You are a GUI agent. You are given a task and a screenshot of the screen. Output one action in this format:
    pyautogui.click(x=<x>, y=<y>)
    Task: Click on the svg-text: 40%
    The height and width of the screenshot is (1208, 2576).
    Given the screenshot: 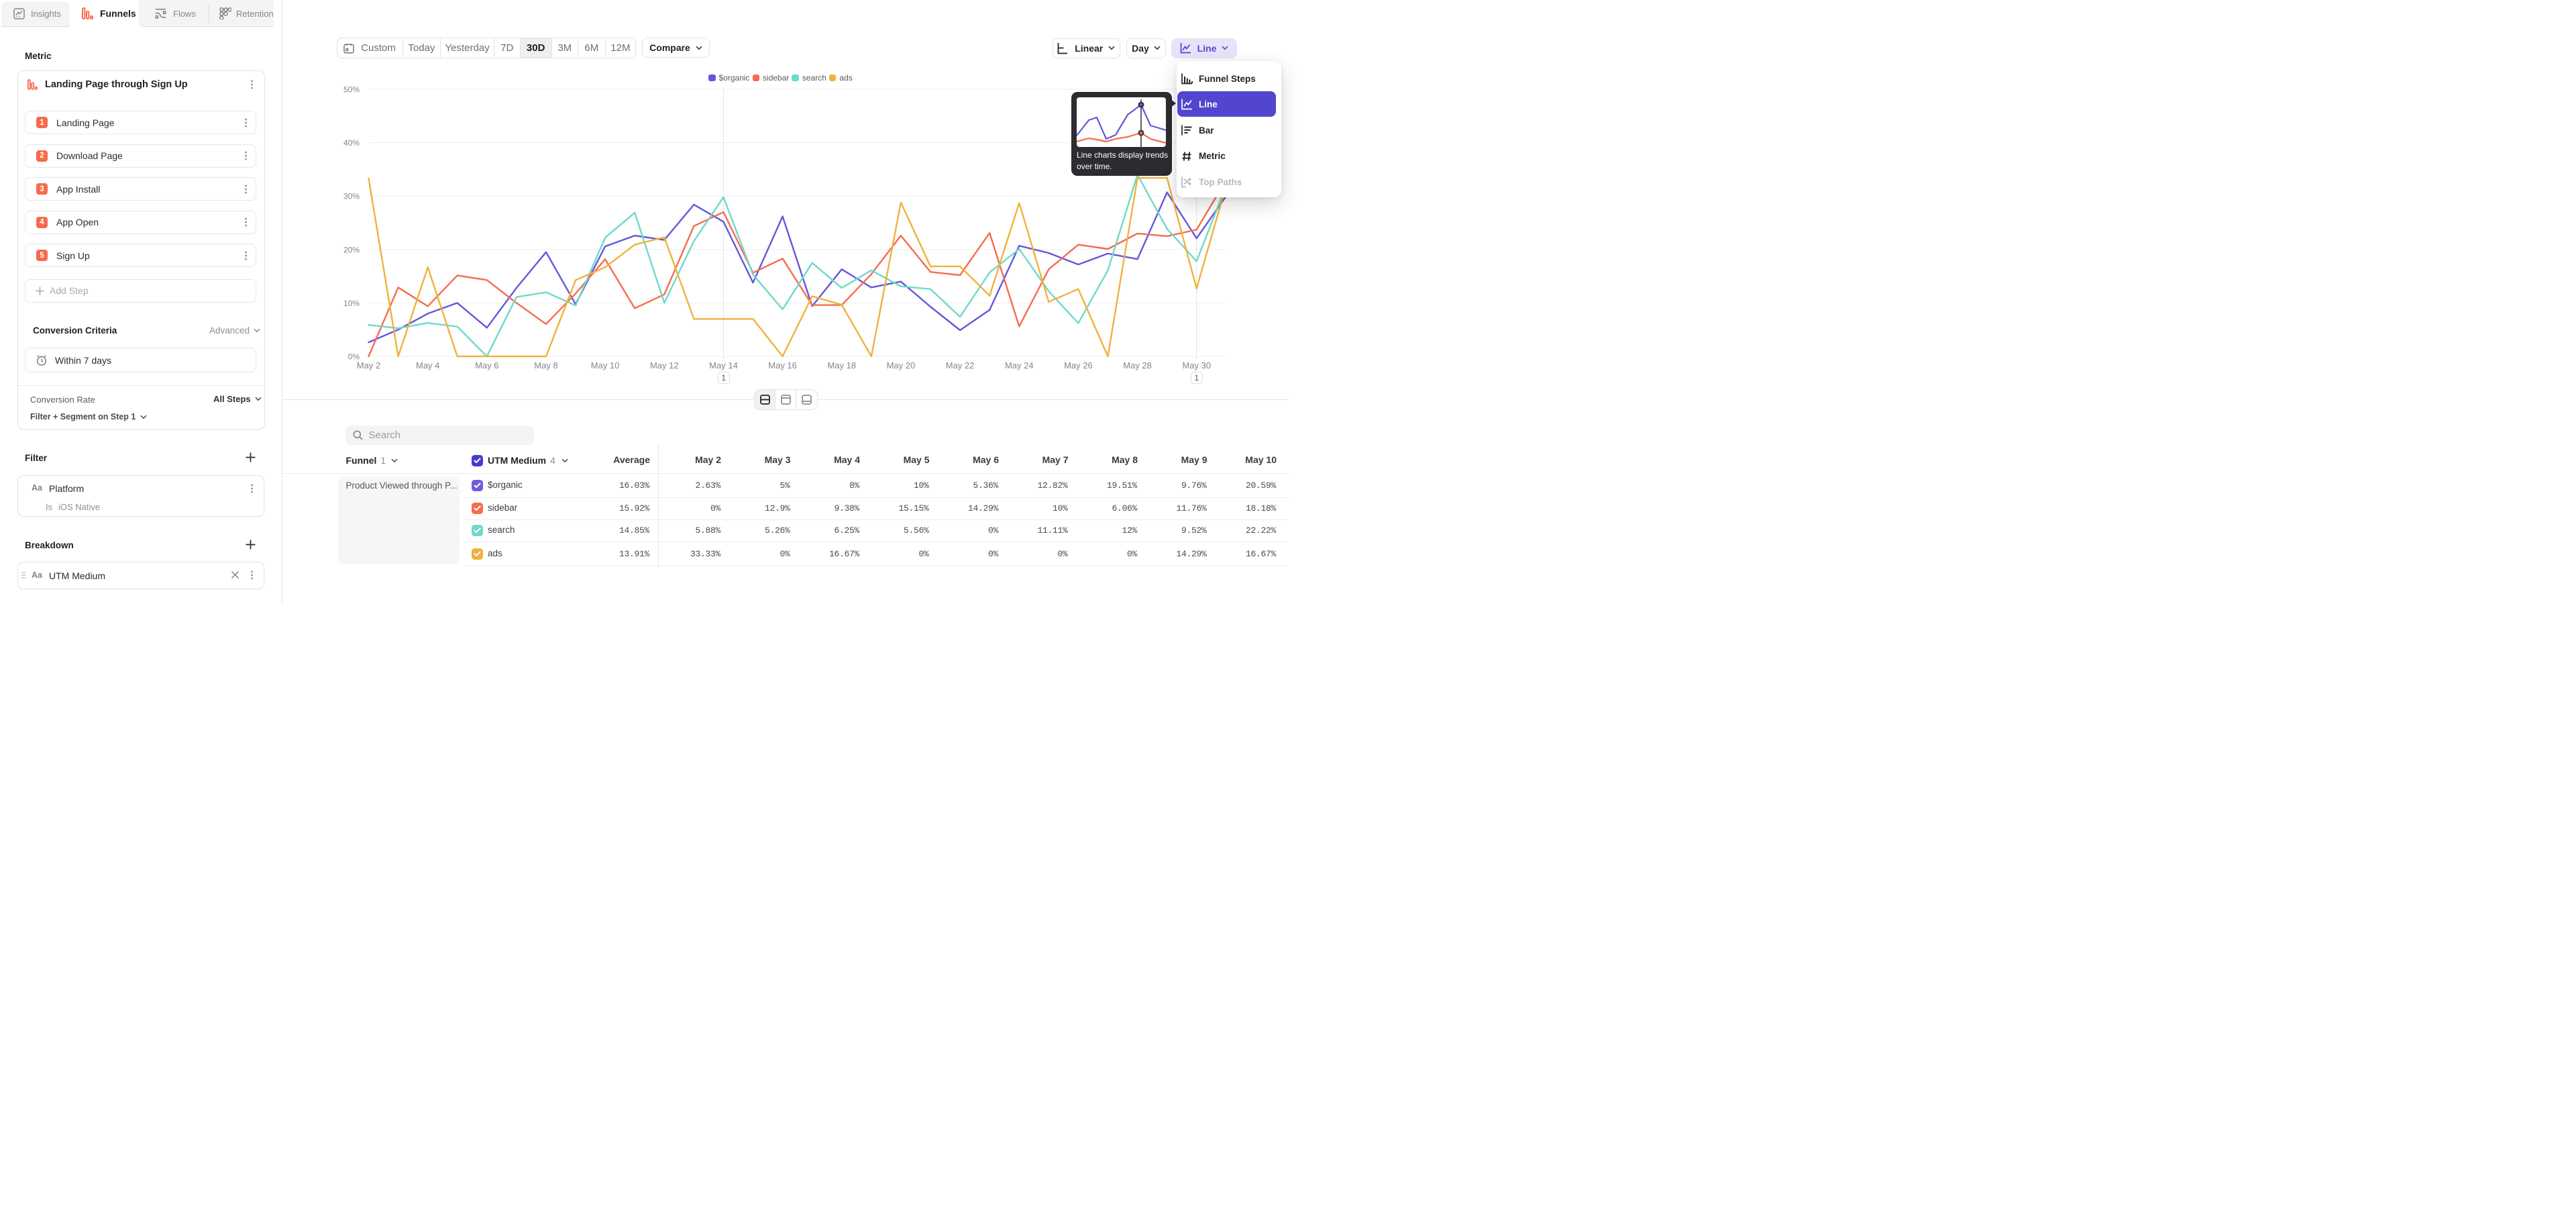 What is the action you would take?
    pyautogui.click(x=351, y=143)
    